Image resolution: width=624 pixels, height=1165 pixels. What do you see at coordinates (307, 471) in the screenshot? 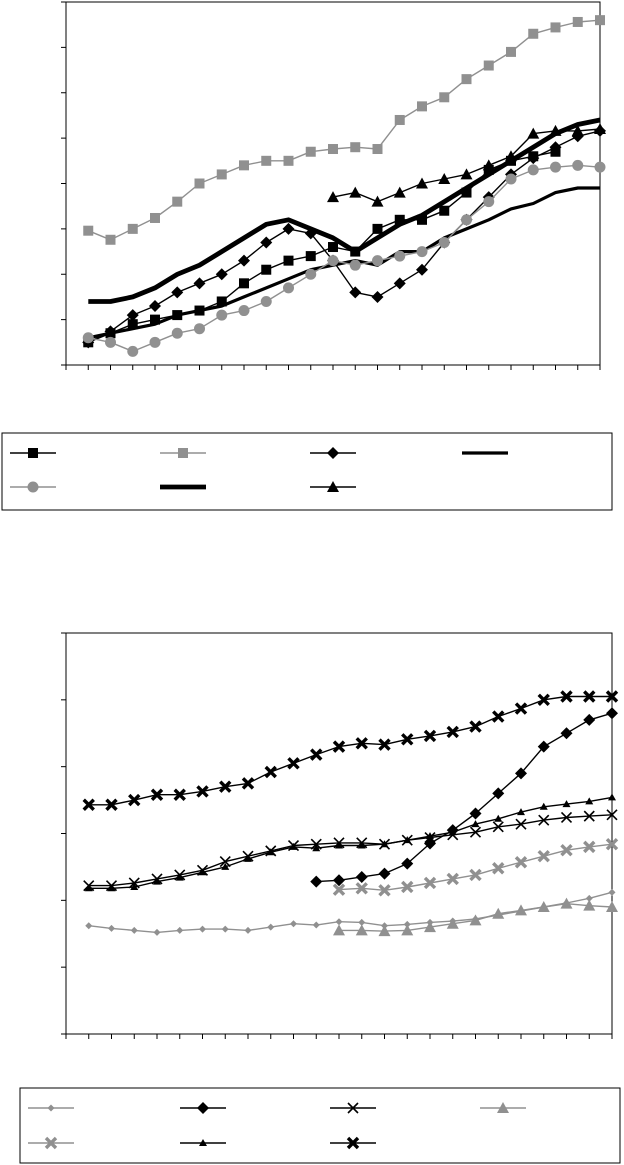
I see `legend` at bounding box center [307, 471].